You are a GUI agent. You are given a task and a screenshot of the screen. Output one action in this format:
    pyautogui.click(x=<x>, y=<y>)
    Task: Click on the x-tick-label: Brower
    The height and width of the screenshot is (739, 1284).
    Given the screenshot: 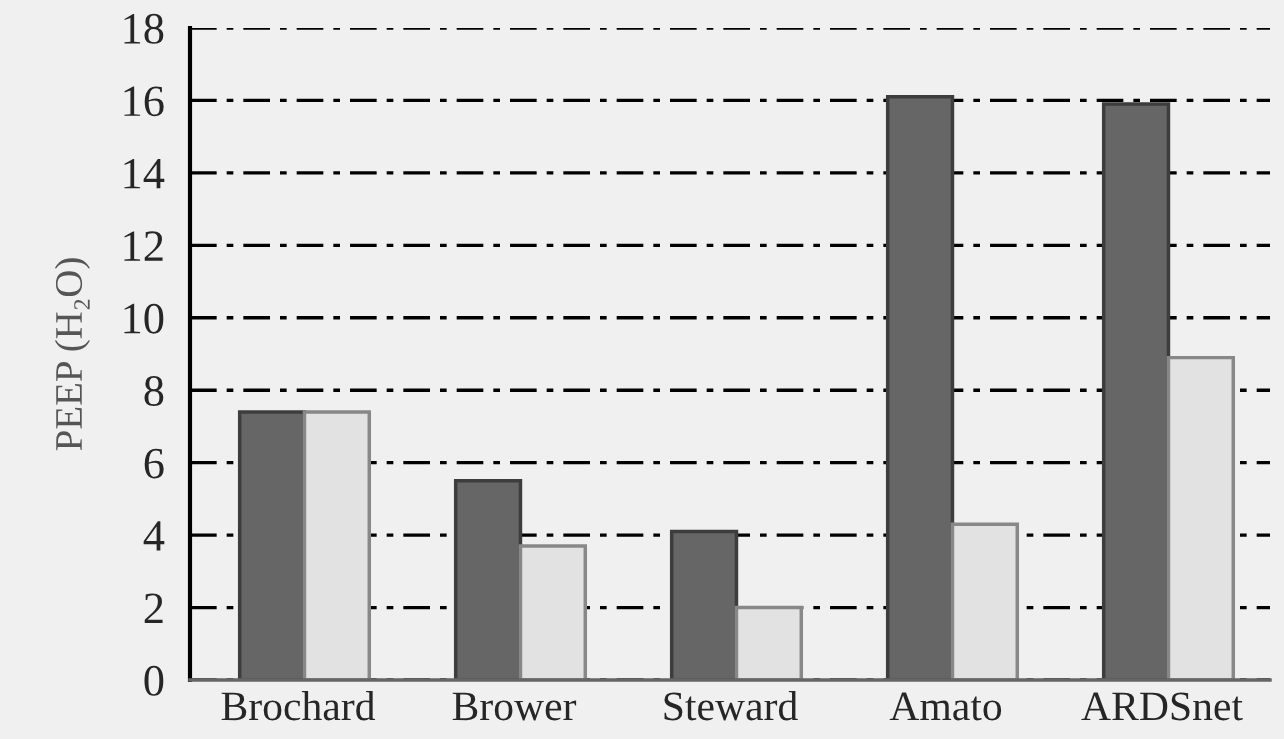 What is the action you would take?
    pyautogui.click(x=514, y=706)
    